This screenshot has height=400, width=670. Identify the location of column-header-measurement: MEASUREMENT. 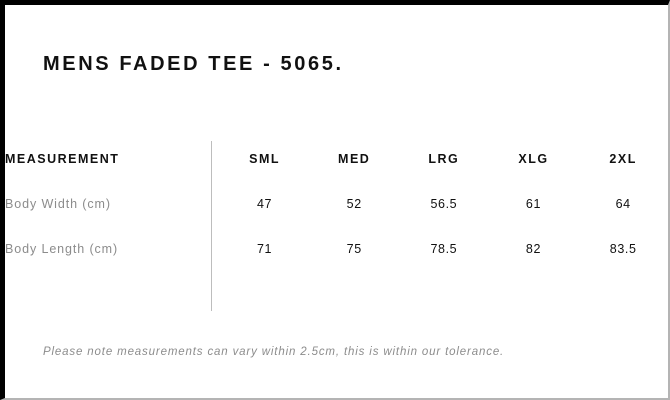
(62, 158).